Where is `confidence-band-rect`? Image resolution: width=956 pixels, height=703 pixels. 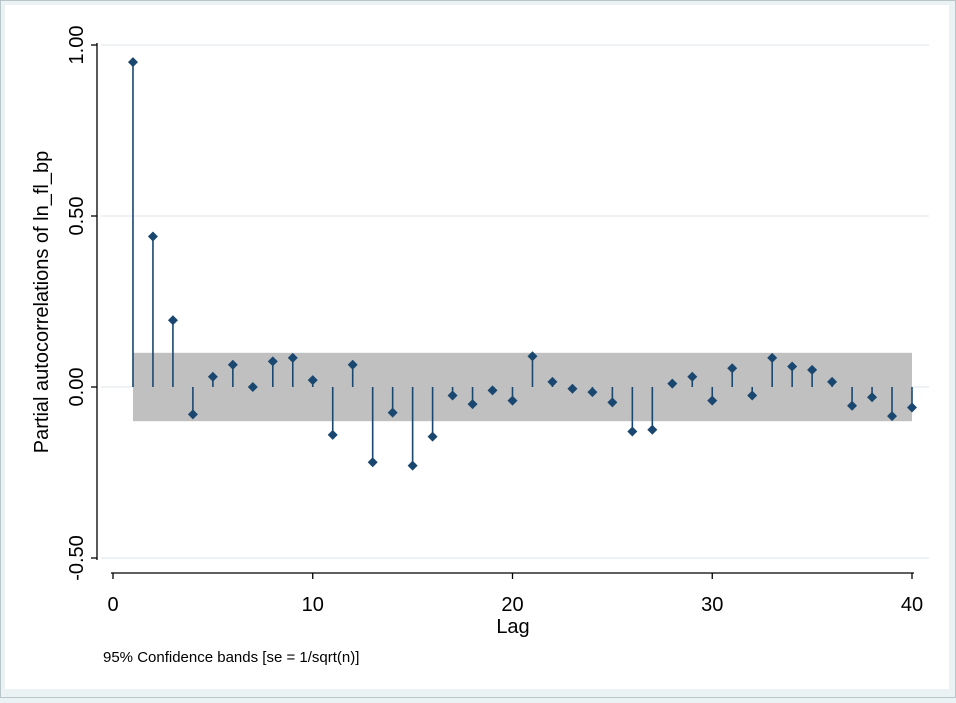 confidence-band-rect is located at coordinates (522, 387).